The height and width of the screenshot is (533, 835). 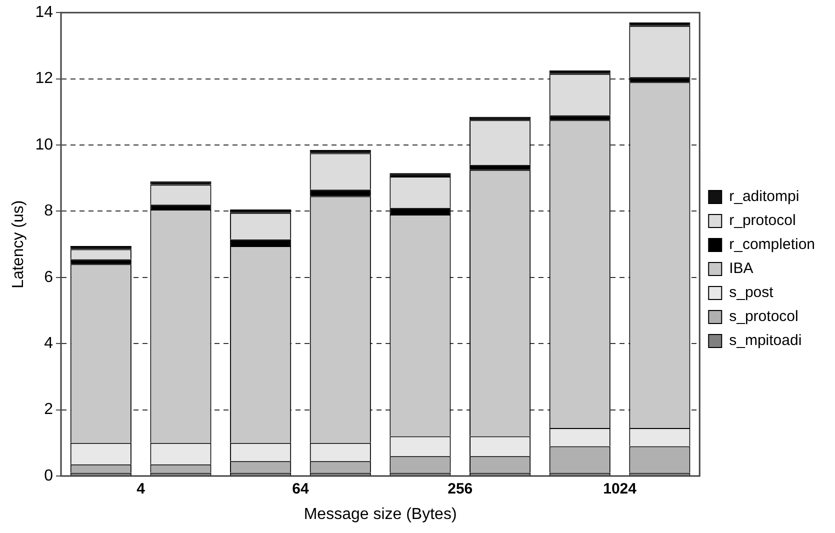 What do you see at coordinates (49, 475) in the screenshot?
I see `y-tick-label: 0` at bounding box center [49, 475].